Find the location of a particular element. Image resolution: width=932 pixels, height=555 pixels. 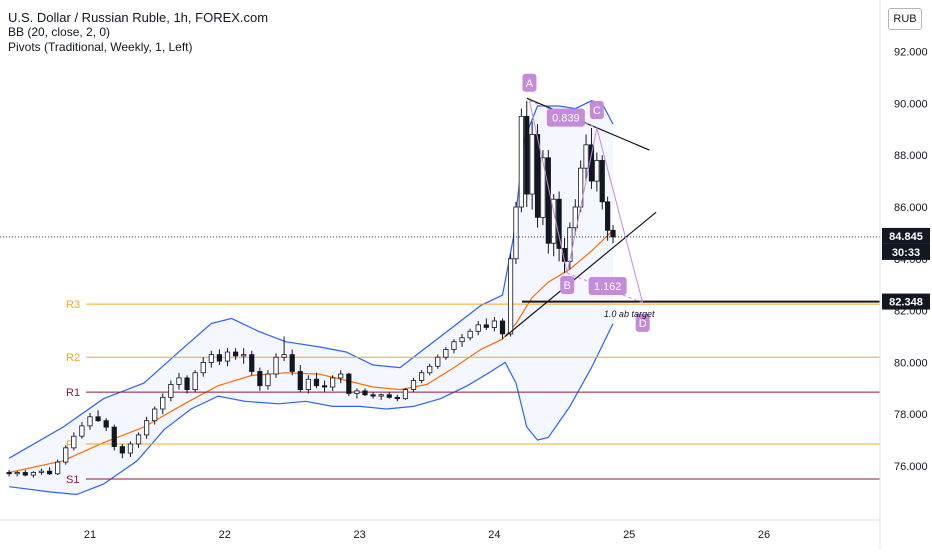

price-axis-background is located at coordinates (906, 275).